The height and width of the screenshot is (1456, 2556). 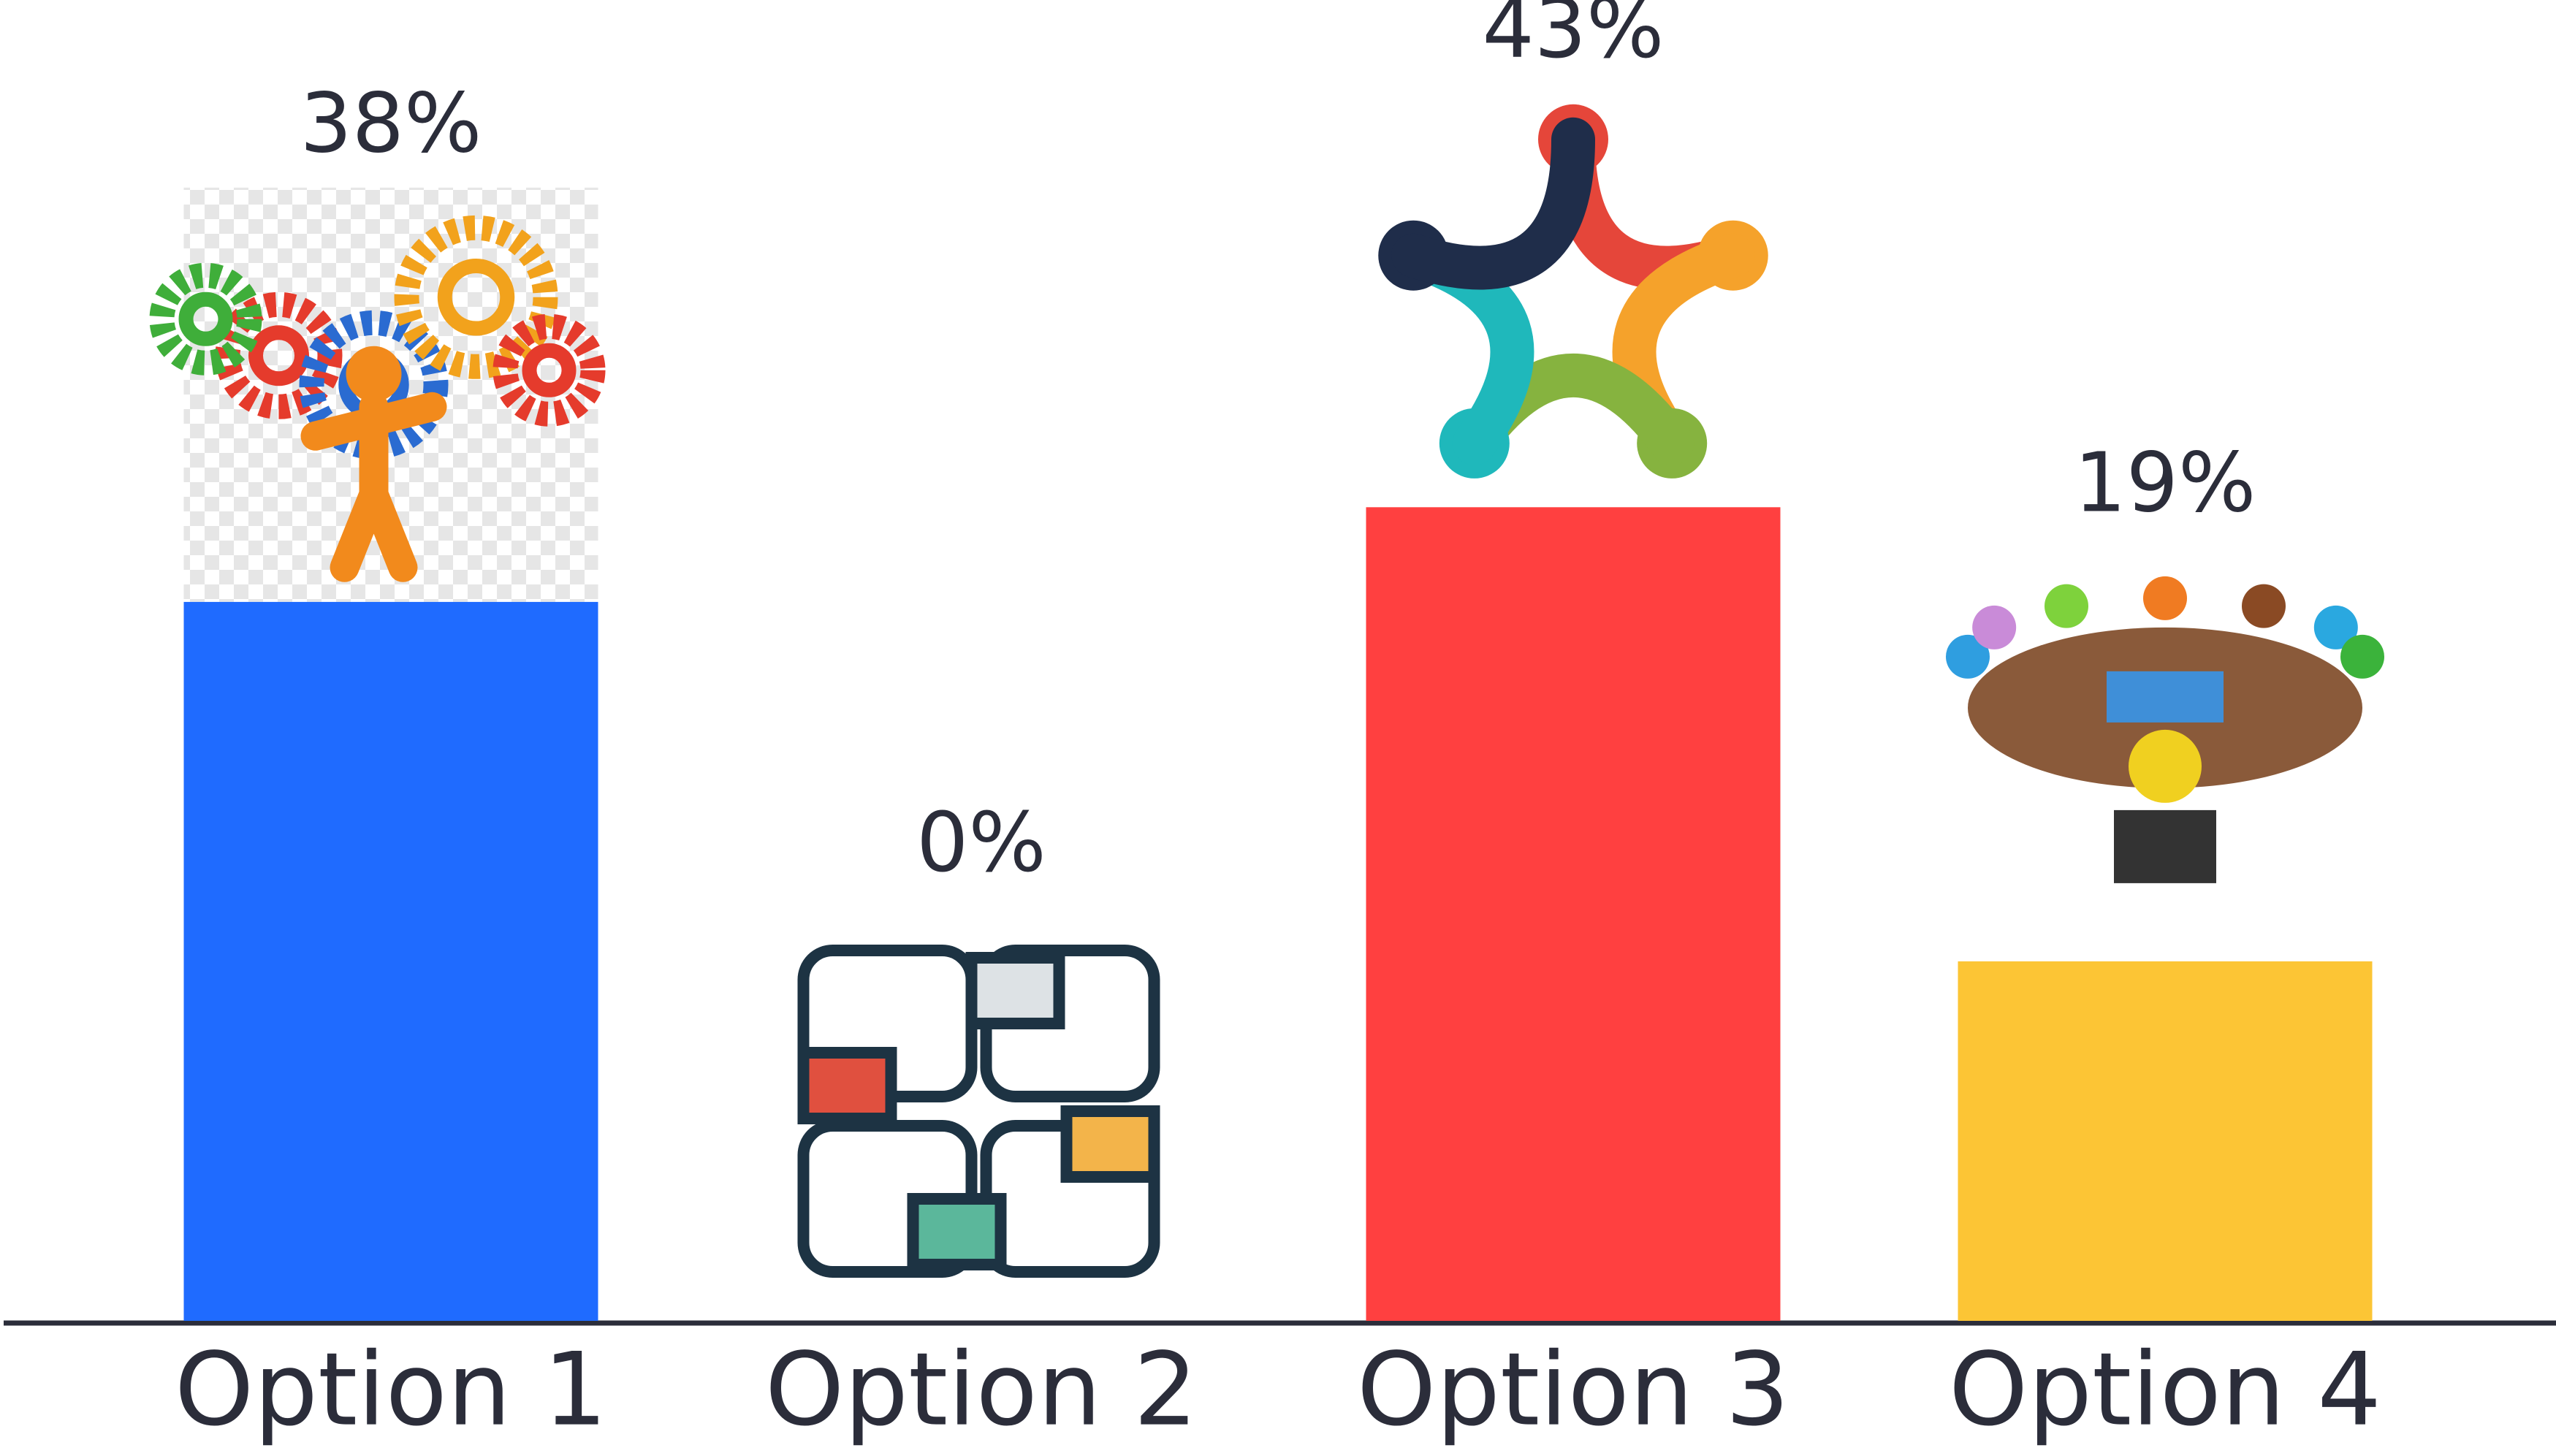 I want to click on figure-head, so click(x=374, y=374).